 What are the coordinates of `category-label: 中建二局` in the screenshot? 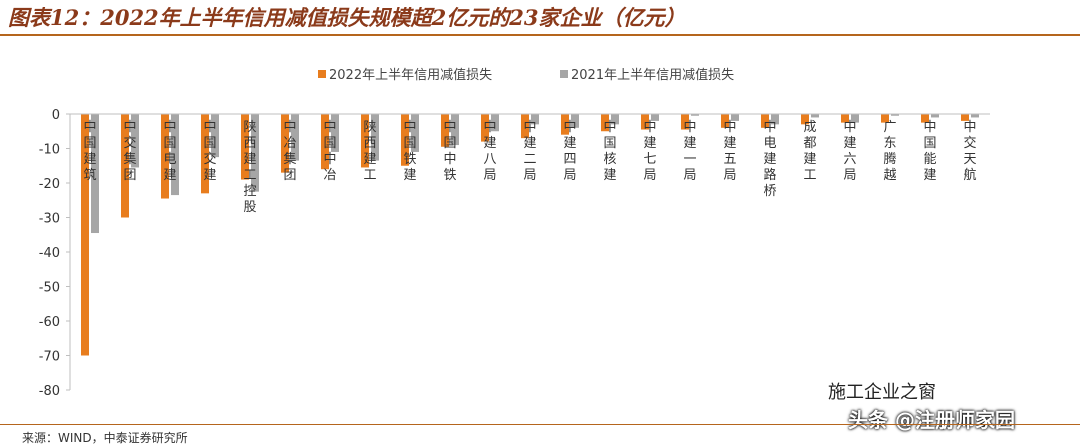 It's located at (529, 151).